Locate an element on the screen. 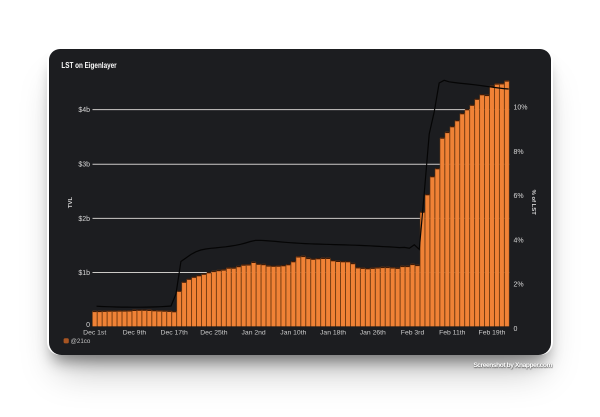 This screenshot has width=600, height=417. svg-text: Feb 11th is located at coordinates (452, 333).